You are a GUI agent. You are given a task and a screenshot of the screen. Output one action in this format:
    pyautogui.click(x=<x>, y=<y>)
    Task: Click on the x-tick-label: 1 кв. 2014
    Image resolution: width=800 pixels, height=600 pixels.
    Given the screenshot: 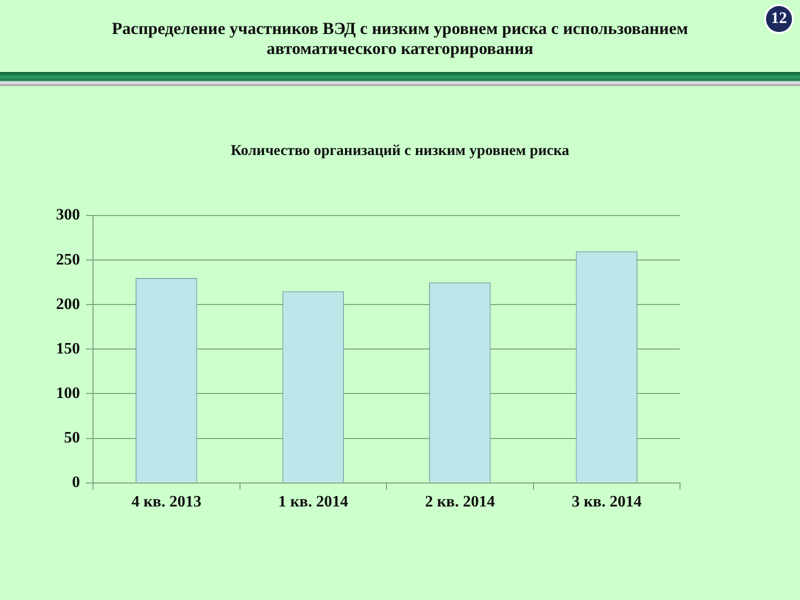 What is the action you would take?
    pyautogui.click(x=313, y=502)
    